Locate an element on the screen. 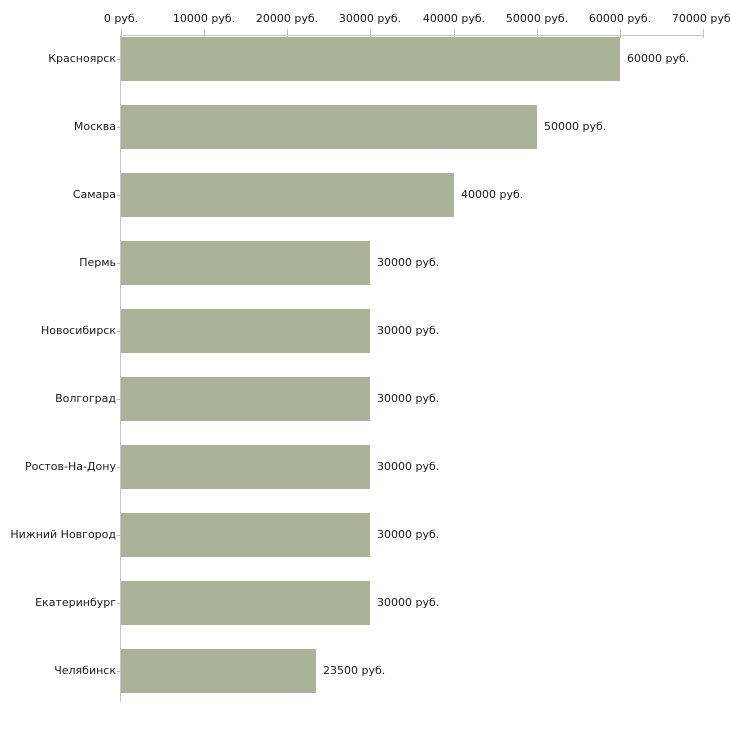 Image resolution: width=730 pixels, height=730 pixels. x-axis-tick-label: 50000 руб. is located at coordinates (537, 18).